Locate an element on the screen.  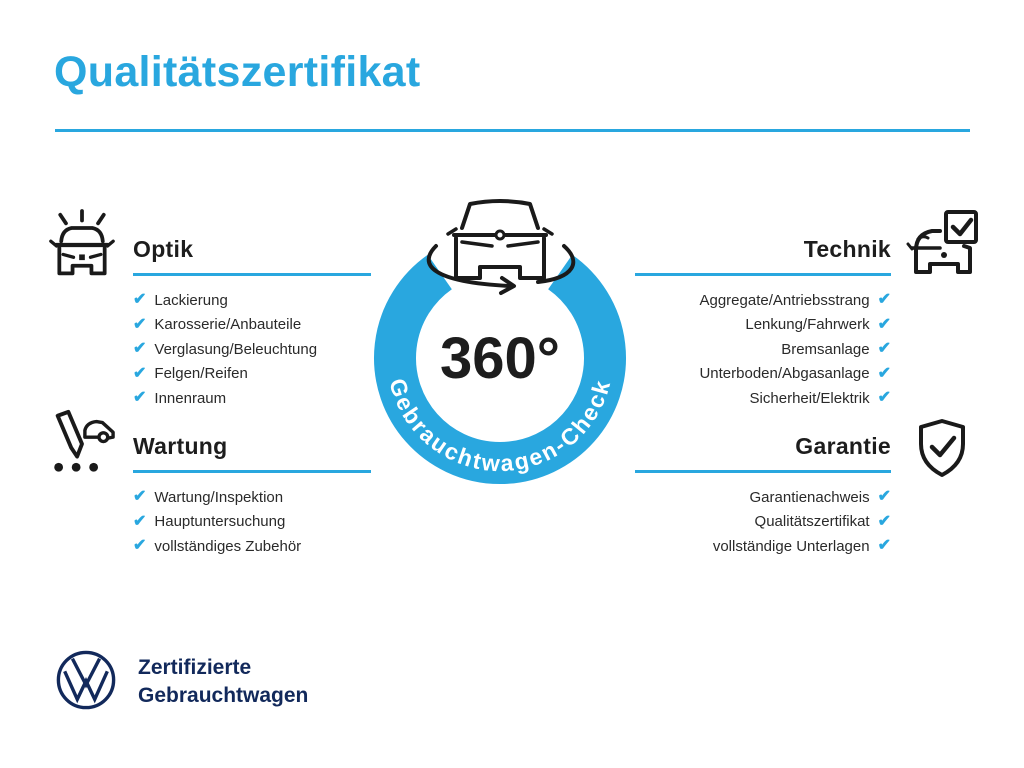
check-item: vollständige Unterlagen ✔ is located at coordinates (763, 546).